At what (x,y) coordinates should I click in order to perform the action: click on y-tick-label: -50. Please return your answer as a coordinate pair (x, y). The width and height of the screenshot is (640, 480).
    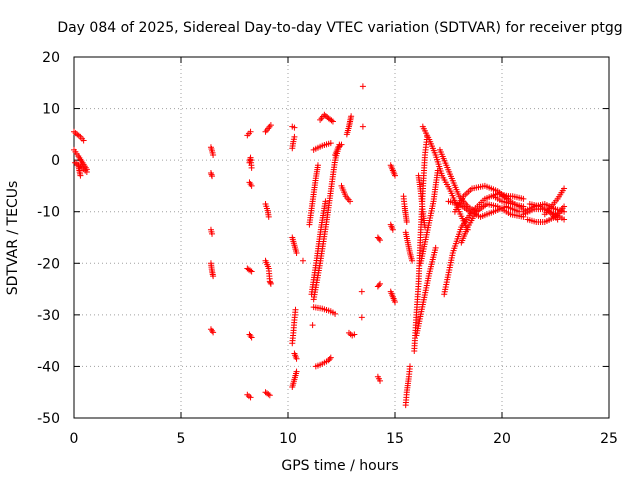
    Looking at the image, I should click on (48, 419).